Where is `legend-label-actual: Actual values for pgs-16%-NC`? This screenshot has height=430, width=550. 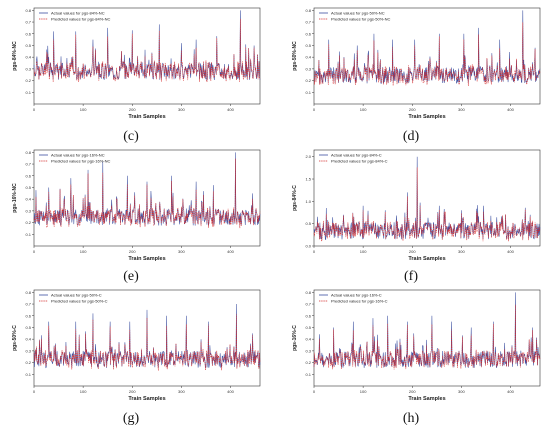
legend-label-actual: Actual values for pgs-16%-NC is located at coordinates (78, 154).